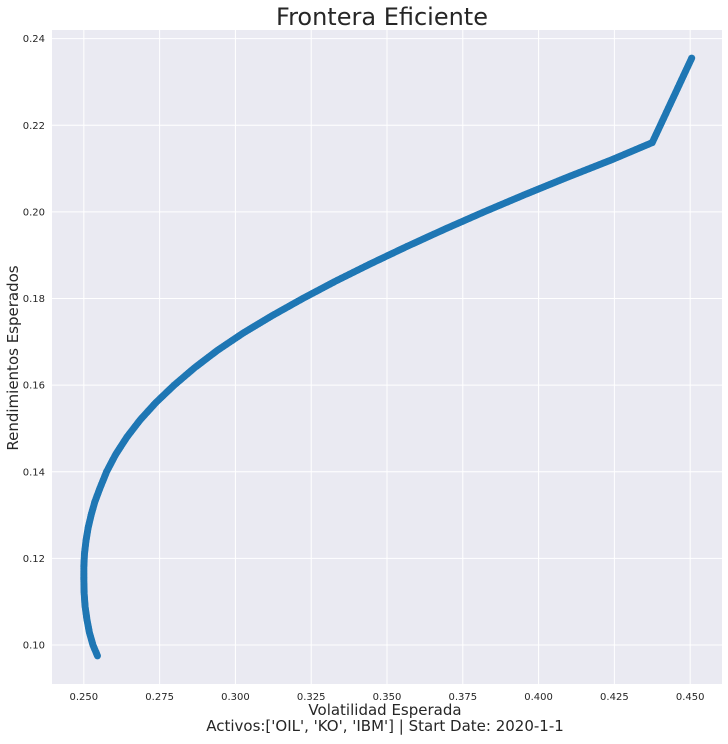 This screenshot has width=728, height=744. Describe the element at coordinates (384, 710) in the screenshot. I see `x-axis-label: Volatilidad Esperada` at that location.